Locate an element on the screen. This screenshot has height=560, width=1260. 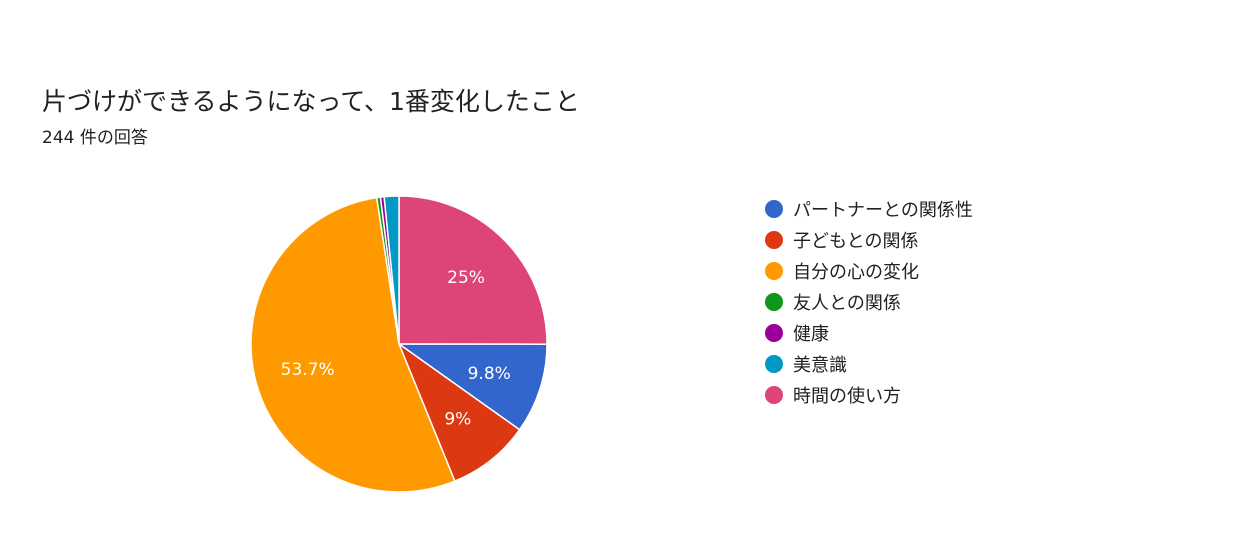
legend-item-1: 子どもとの関係 is located at coordinates (869, 239).